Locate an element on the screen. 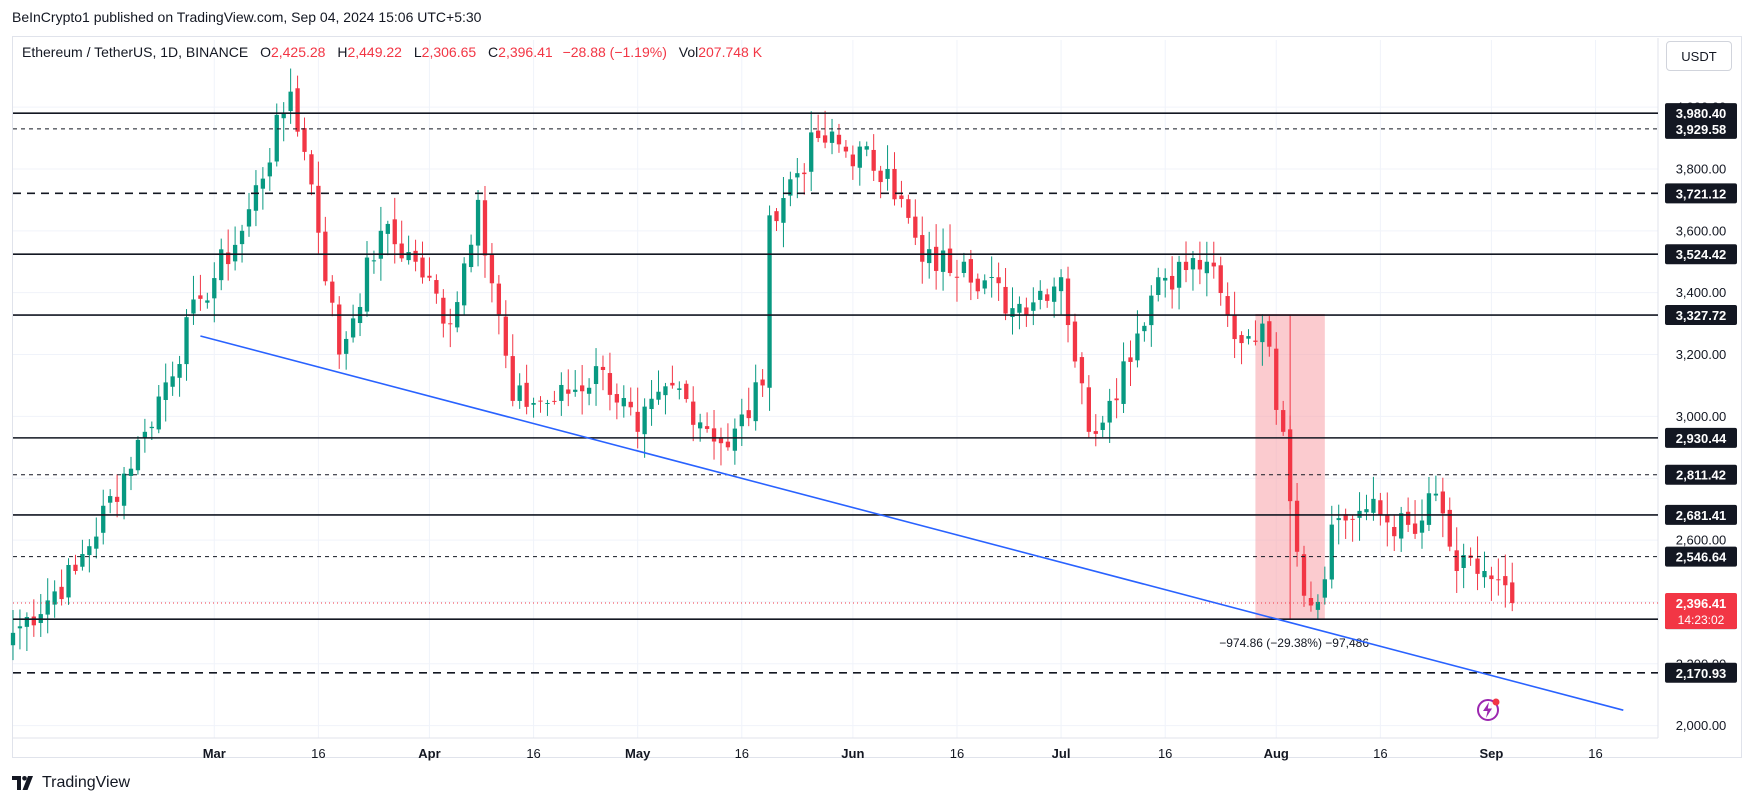 Image resolution: width=1754 pixels, height=806 pixels. level-badge-label: 3,327.72 is located at coordinates (1701, 315).